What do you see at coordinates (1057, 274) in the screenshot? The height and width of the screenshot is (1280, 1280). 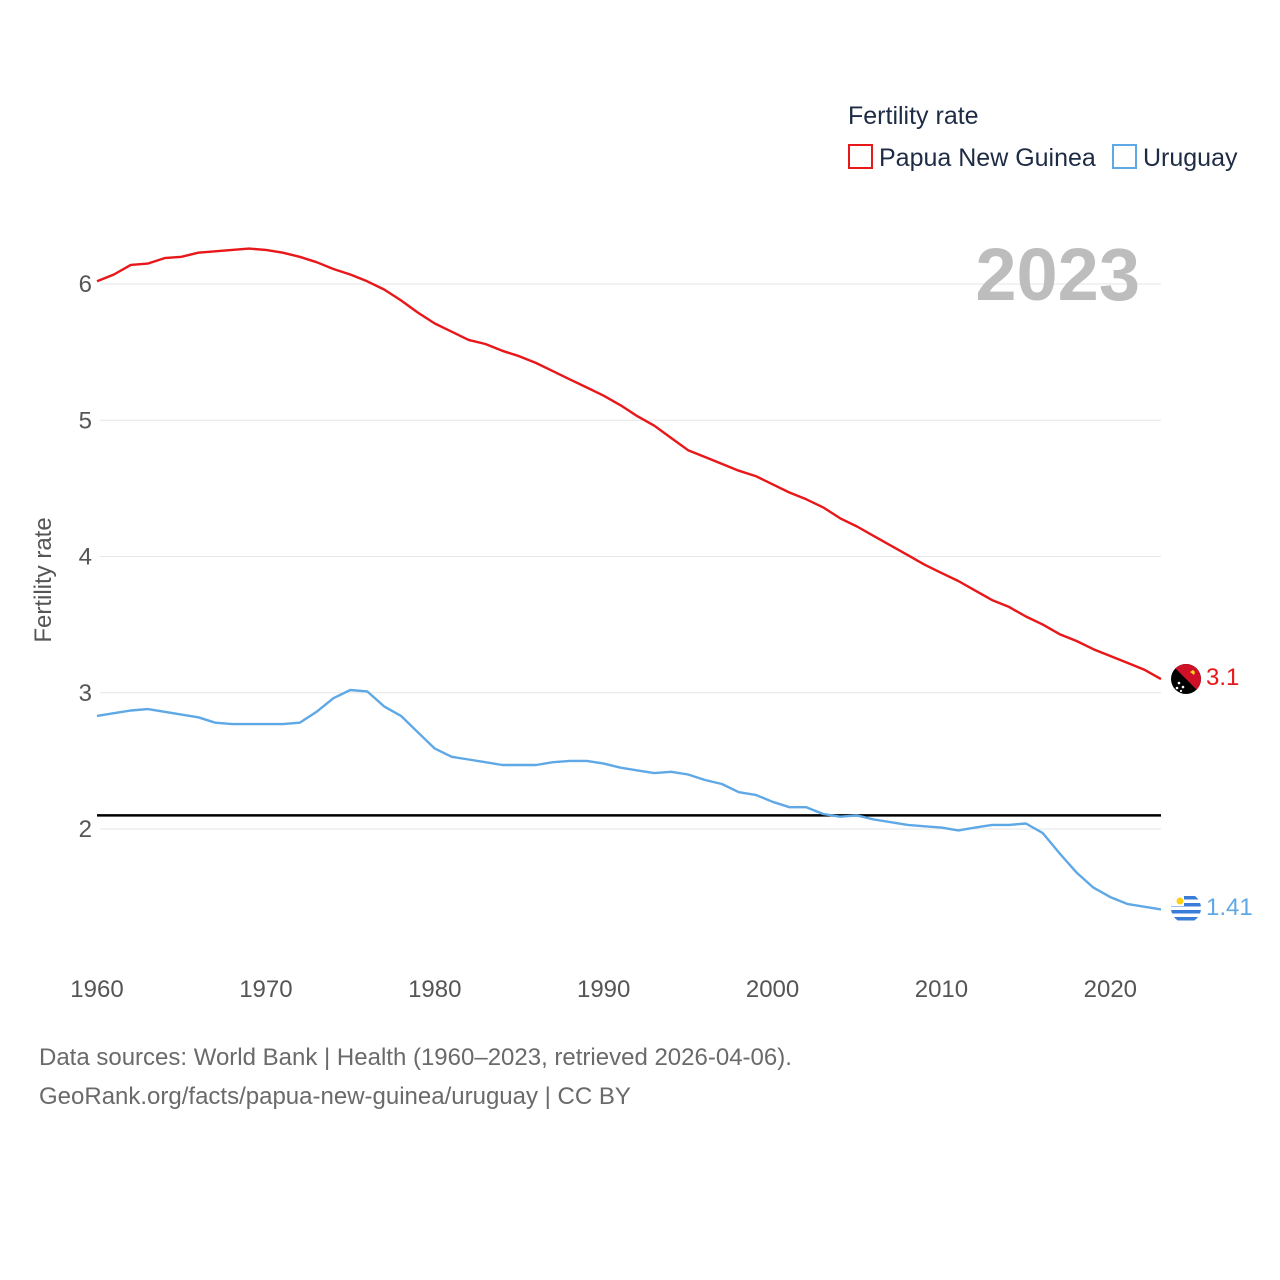 I see `year-label: 2023` at bounding box center [1057, 274].